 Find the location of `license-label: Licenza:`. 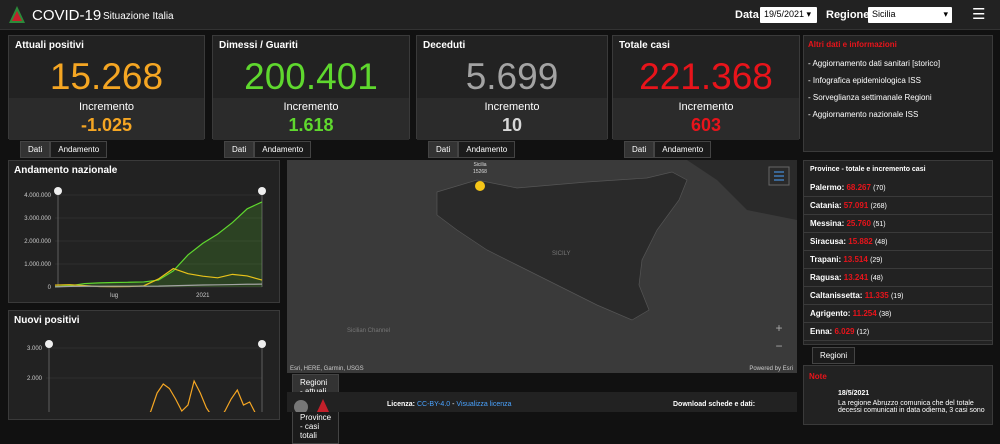

license-label: Licenza: is located at coordinates (401, 404).